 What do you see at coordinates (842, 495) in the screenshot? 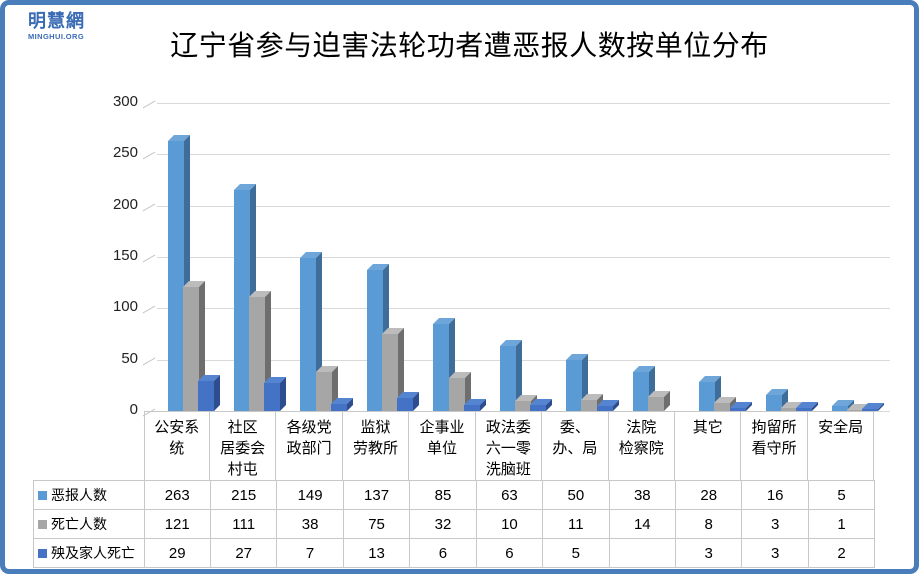
I see `table-value-cell: 5` at bounding box center [842, 495].